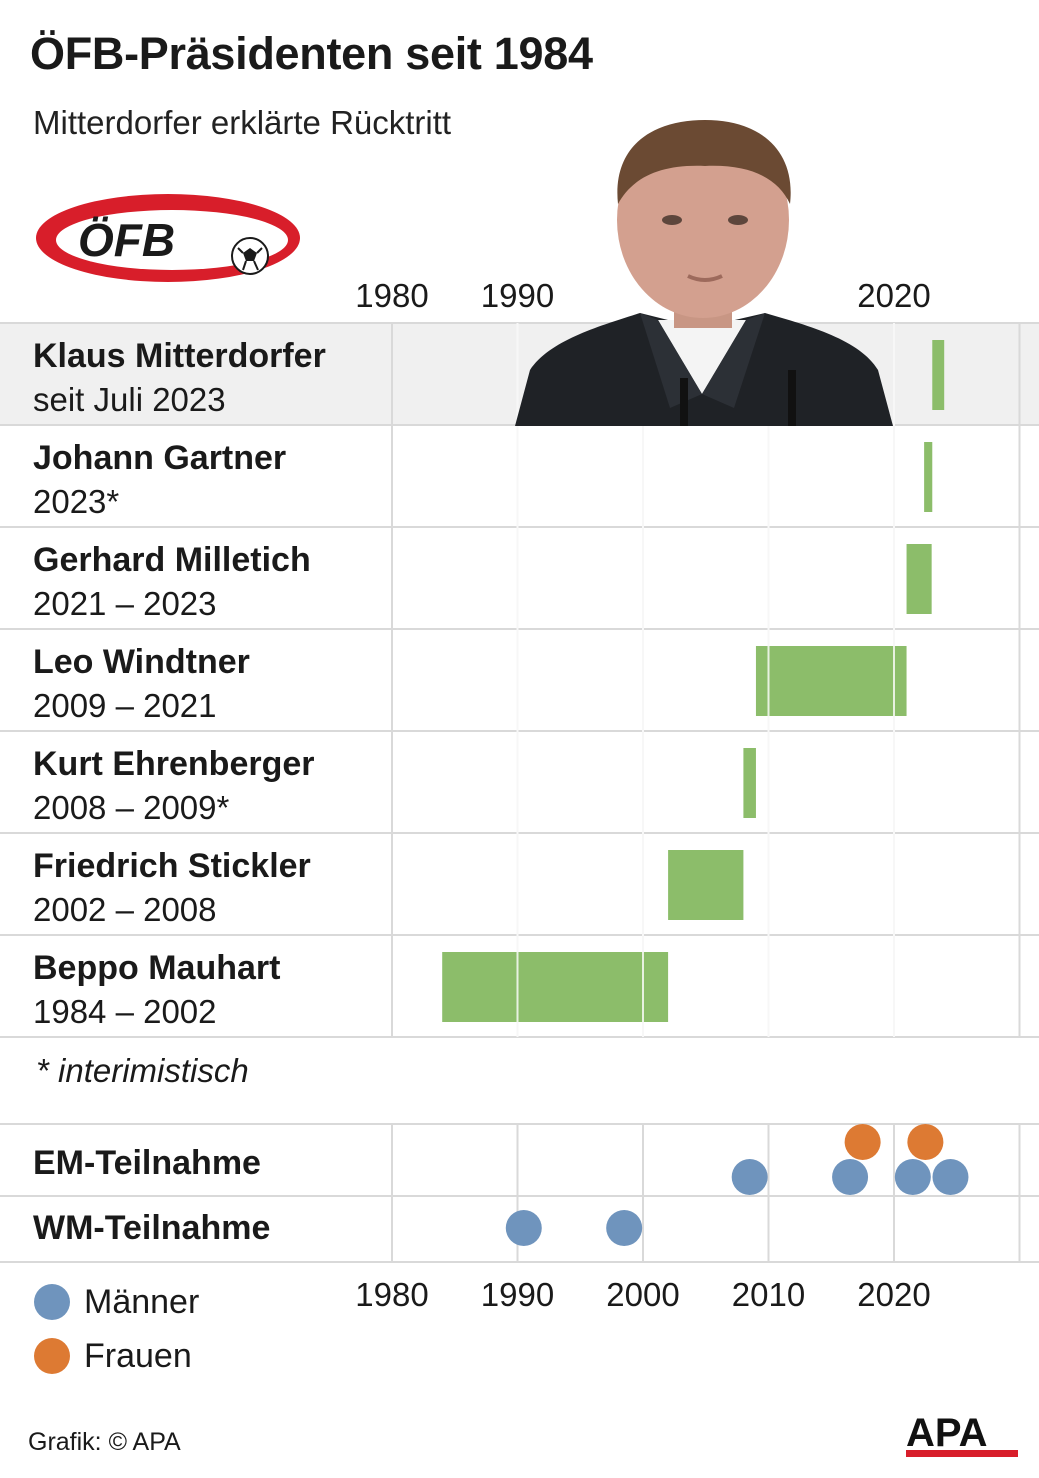 The width and height of the screenshot is (1039, 1478). What do you see at coordinates (768, 1294) in the screenshot?
I see `tick-bottom-2010: 2010` at bounding box center [768, 1294].